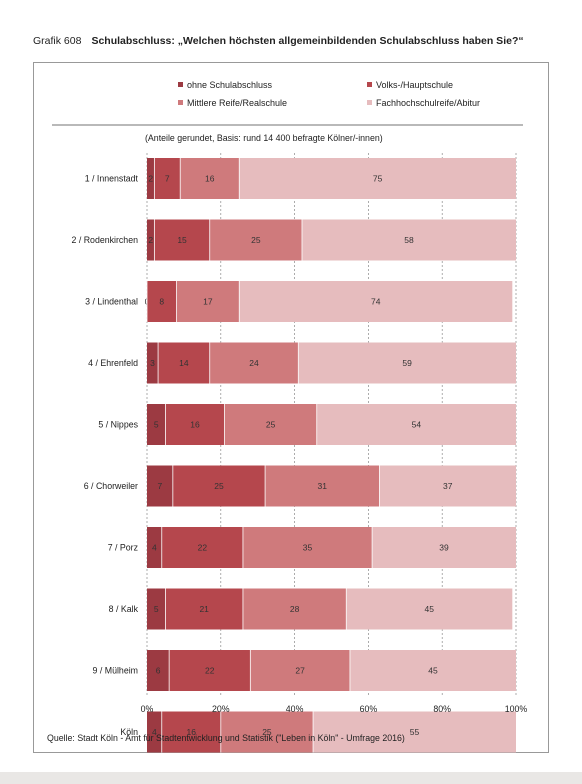 This screenshot has height=784, width=582. Describe the element at coordinates (442, 709) in the screenshot. I see `x-tick-label: 80%` at that location.